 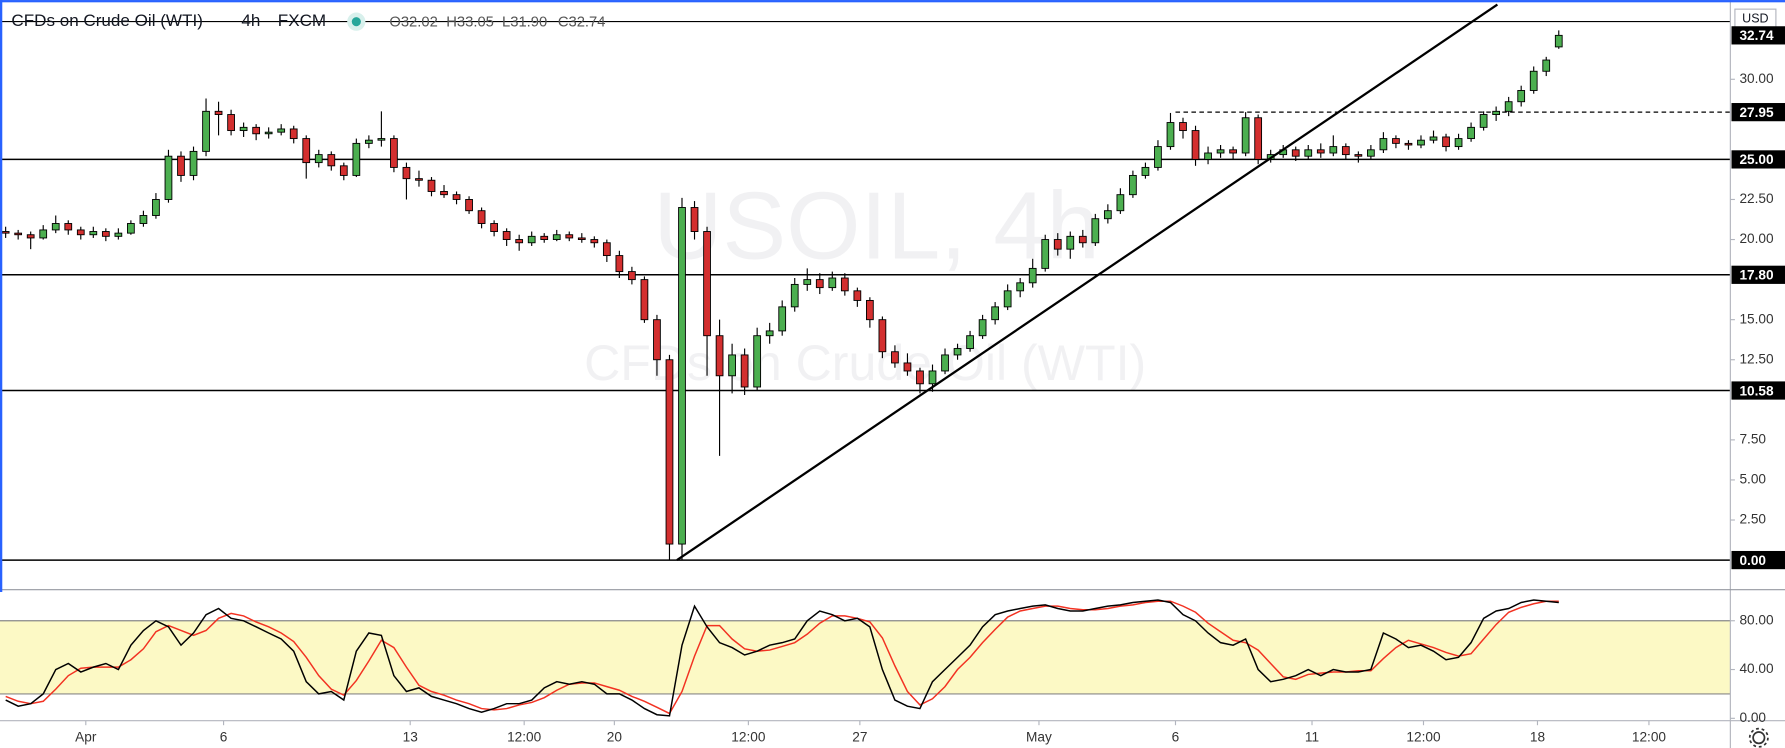 What do you see at coordinates (107, 20) in the screenshot?
I see `symbol: CFDs on Crude Oil (WTI)` at bounding box center [107, 20].